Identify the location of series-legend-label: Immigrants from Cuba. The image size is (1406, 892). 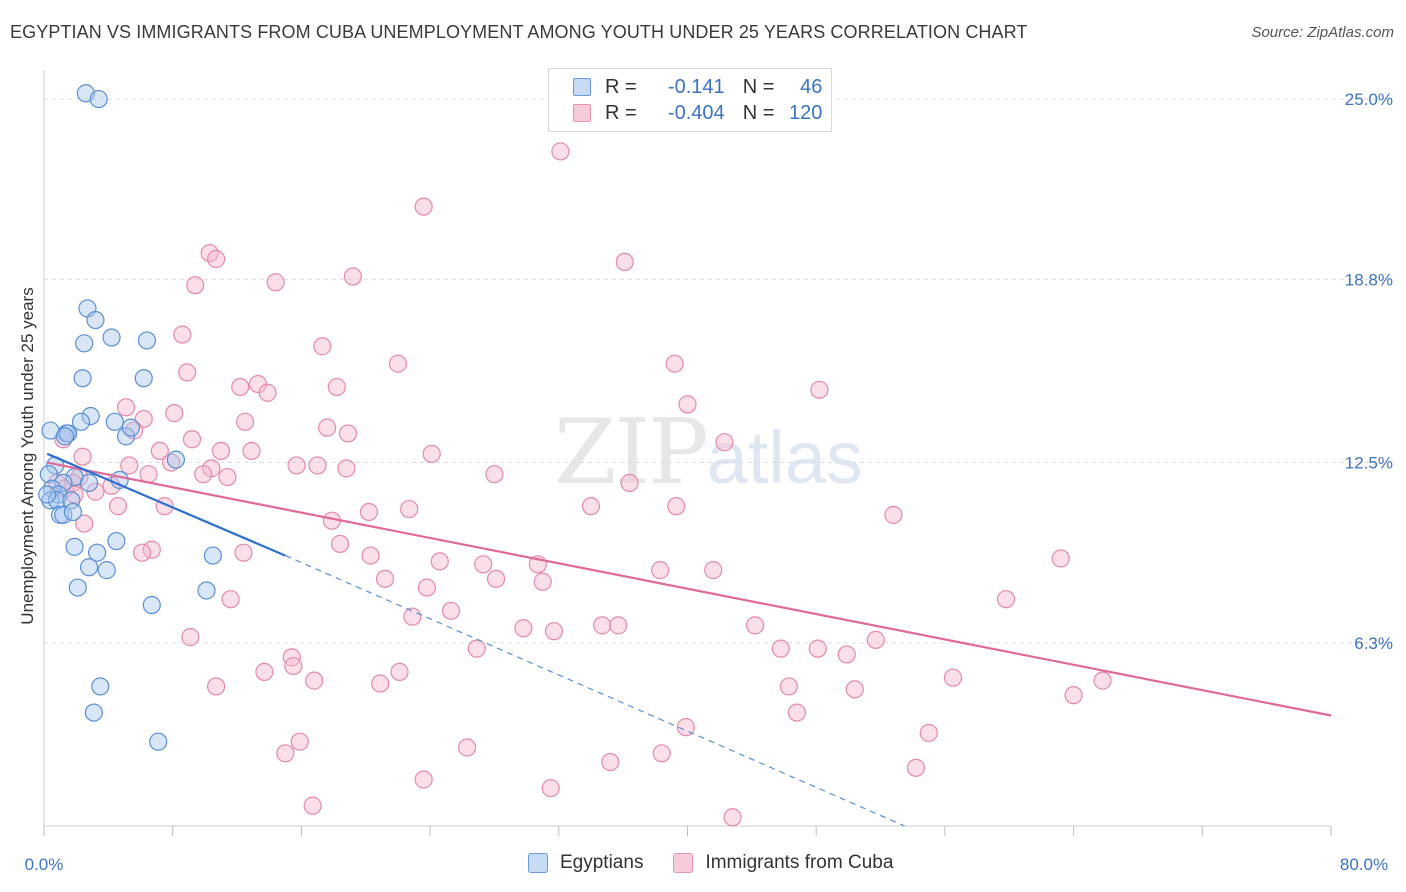
(799, 862).